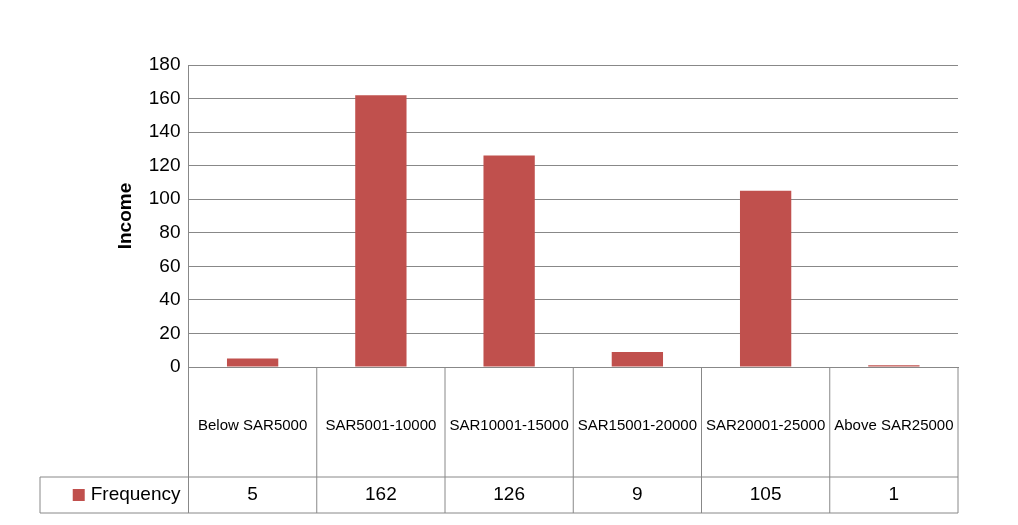  What do you see at coordinates (170, 332) in the screenshot?
I see `y-tick-label: 20` at bounding box center [170, 332].